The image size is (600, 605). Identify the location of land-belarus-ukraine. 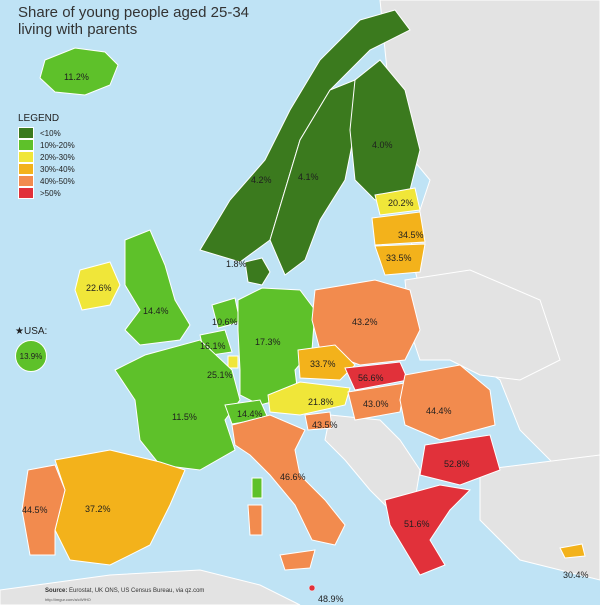
(482, 325).